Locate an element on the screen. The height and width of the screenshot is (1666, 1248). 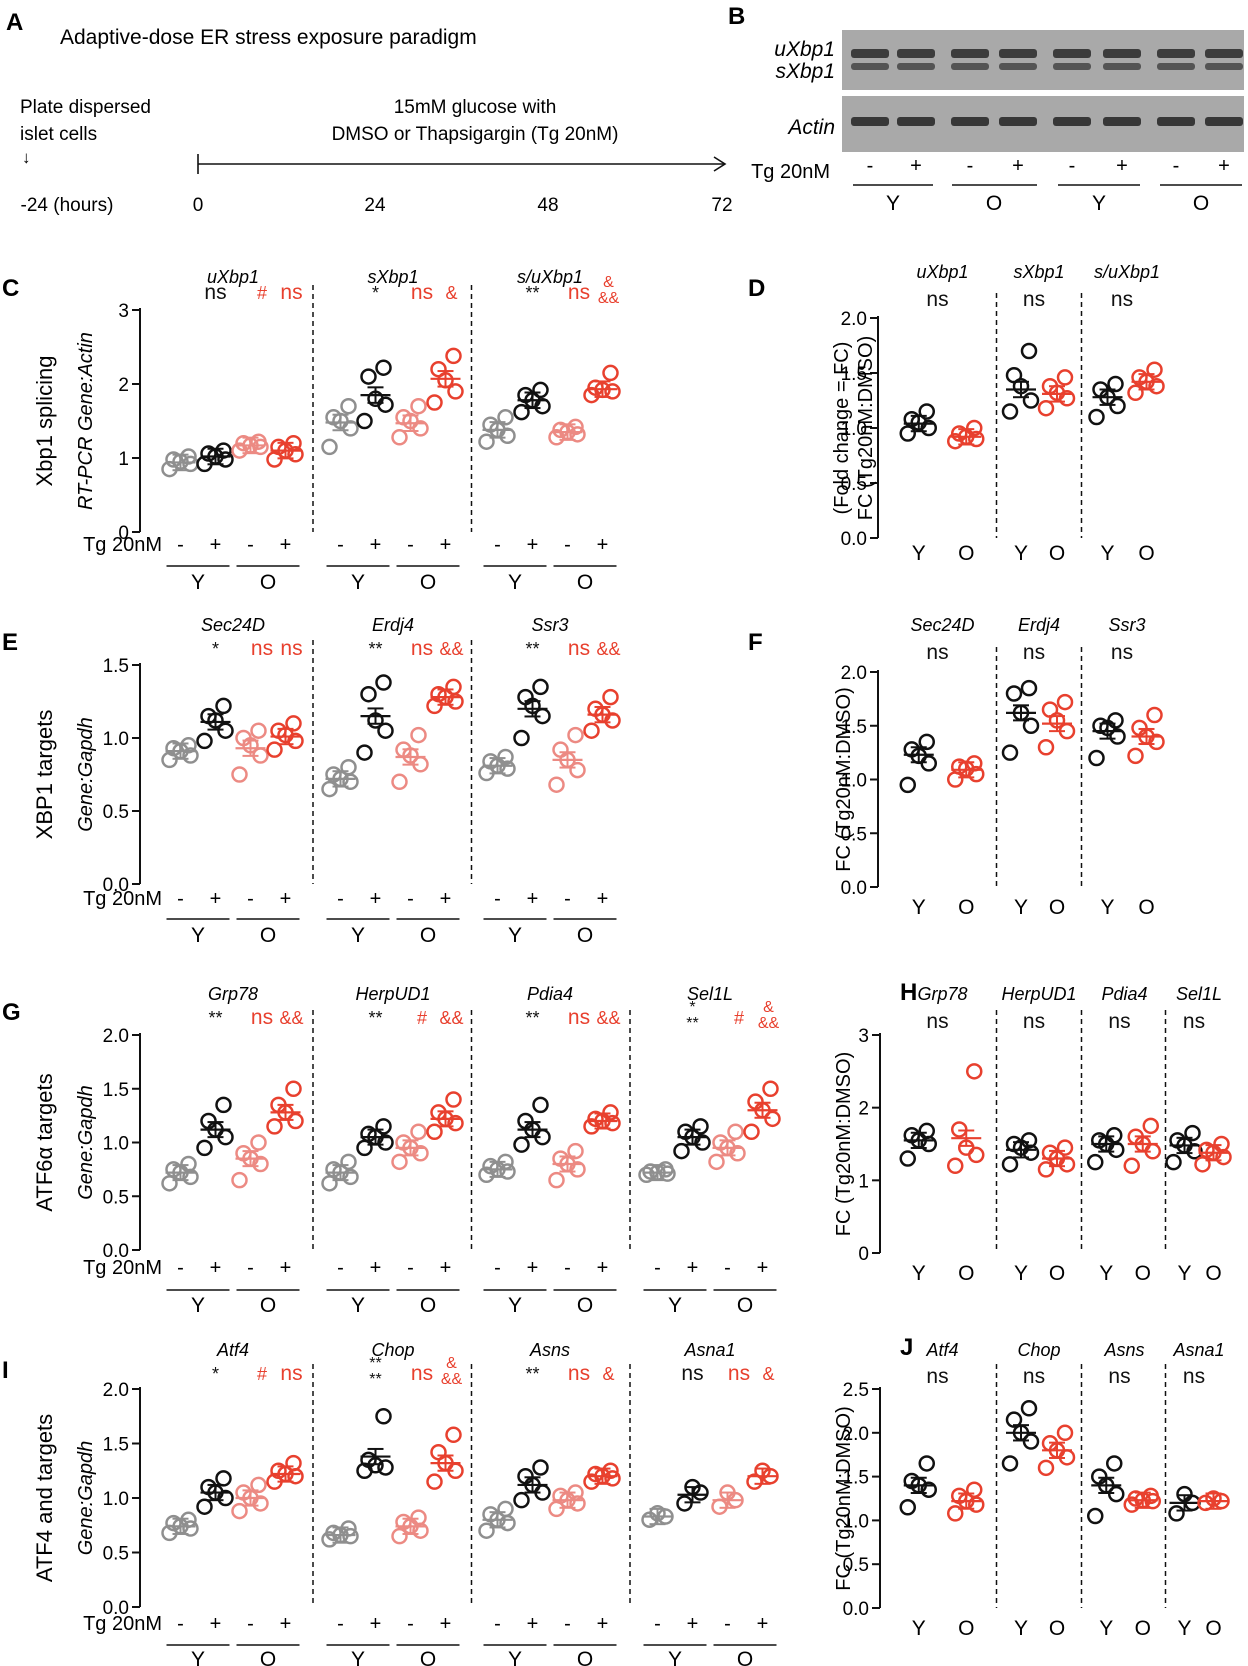
y-tick-label: 1.0 is located at coordinates (854, 429).